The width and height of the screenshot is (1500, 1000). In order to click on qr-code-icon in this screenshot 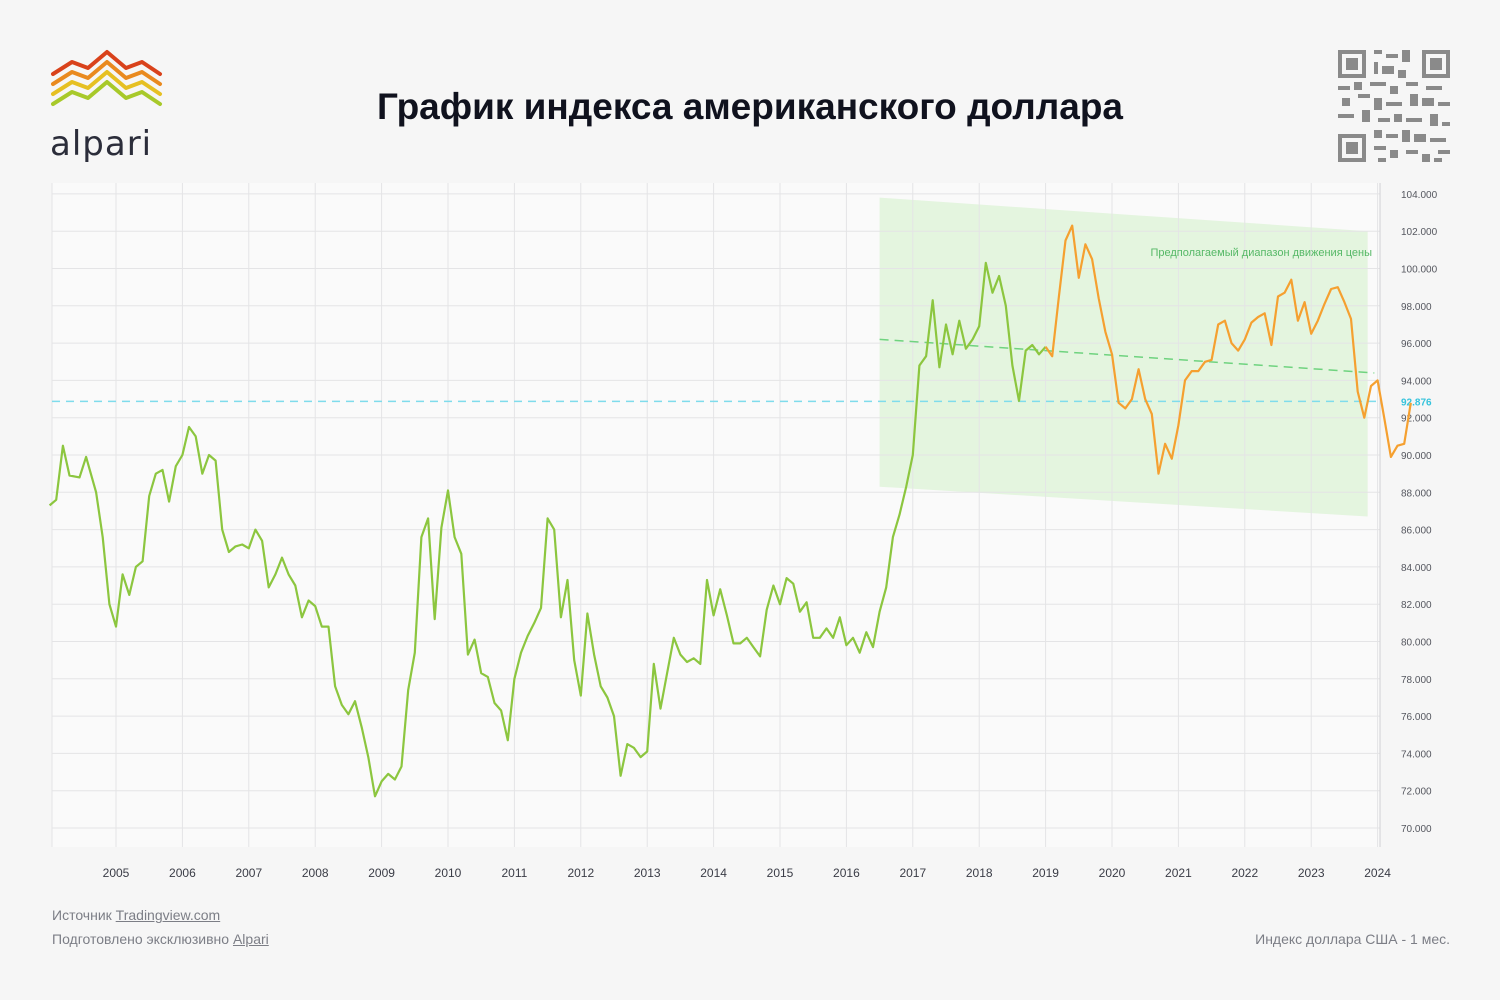, I will do `click(1394, 106)`.